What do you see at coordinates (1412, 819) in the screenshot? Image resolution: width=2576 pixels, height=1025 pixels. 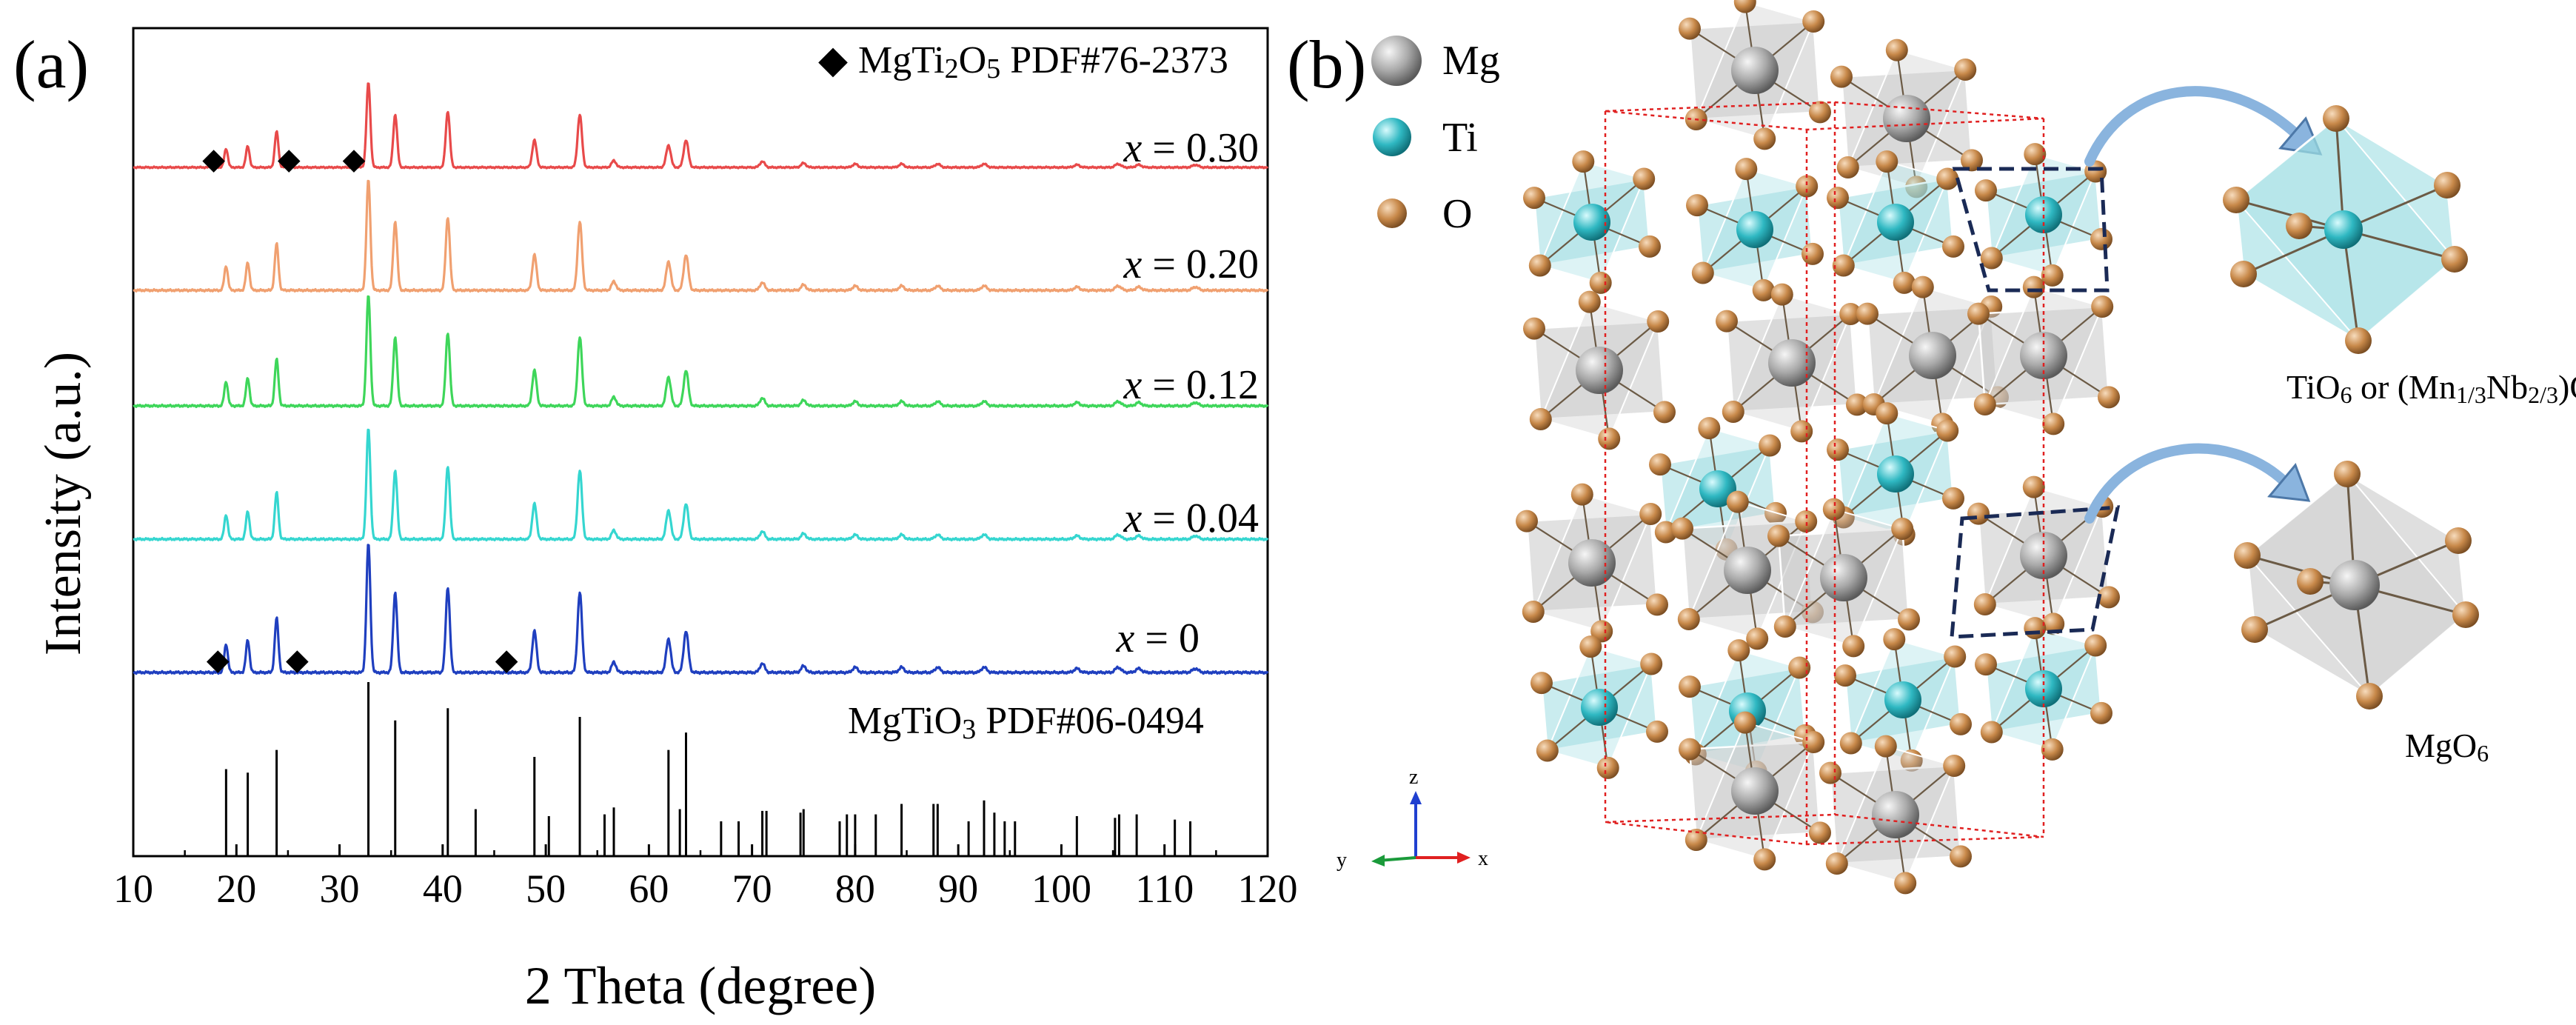 I see `axis-triad: z x y` at bounding box center [1412, 819].